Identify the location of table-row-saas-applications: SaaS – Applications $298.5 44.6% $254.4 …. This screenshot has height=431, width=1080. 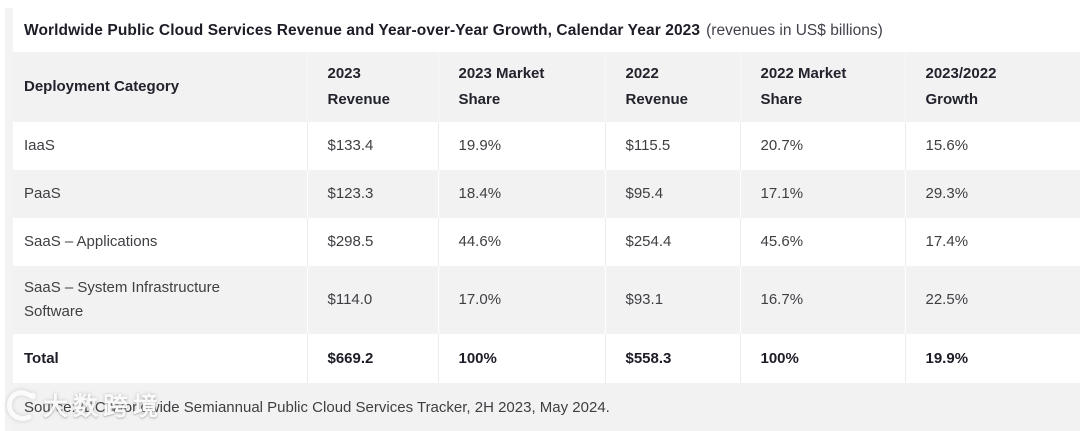
(546, 242).